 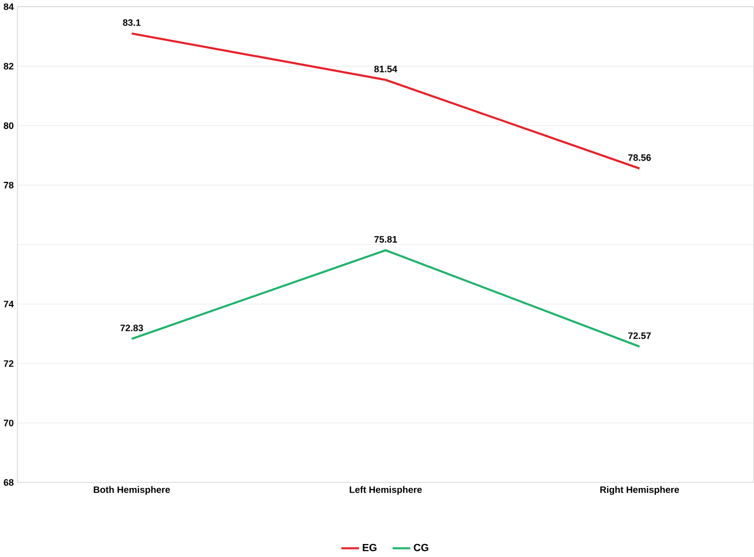 What do you see at coordinates (132, 490) in the screenshot?
I see `x-tick-label: Both Hemisphere` at bounding box center [132, 490].